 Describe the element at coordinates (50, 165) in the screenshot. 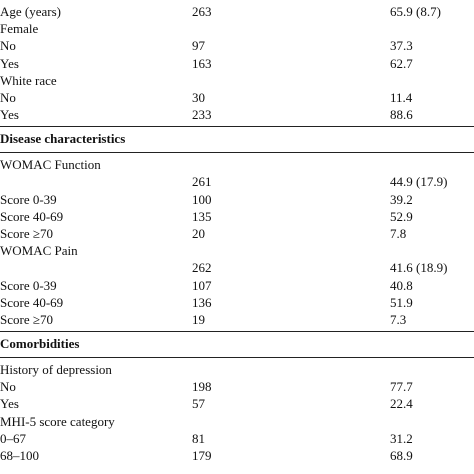

I see `row-label: WOMAC Function` at that location.